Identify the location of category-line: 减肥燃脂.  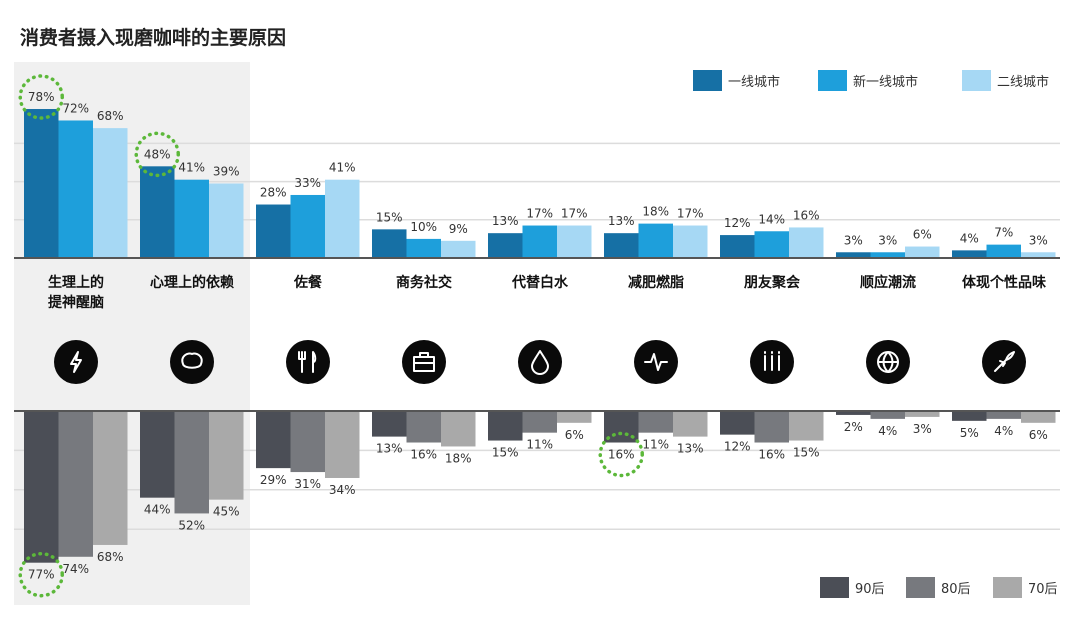
(656, 282).